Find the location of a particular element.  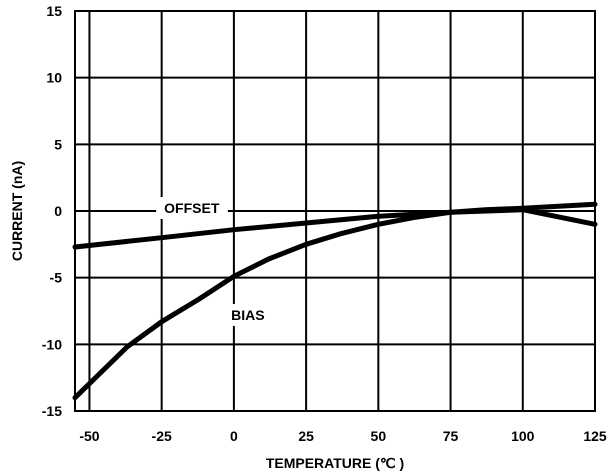

y-tick-label: 10 is located at coordinates (54, 78).